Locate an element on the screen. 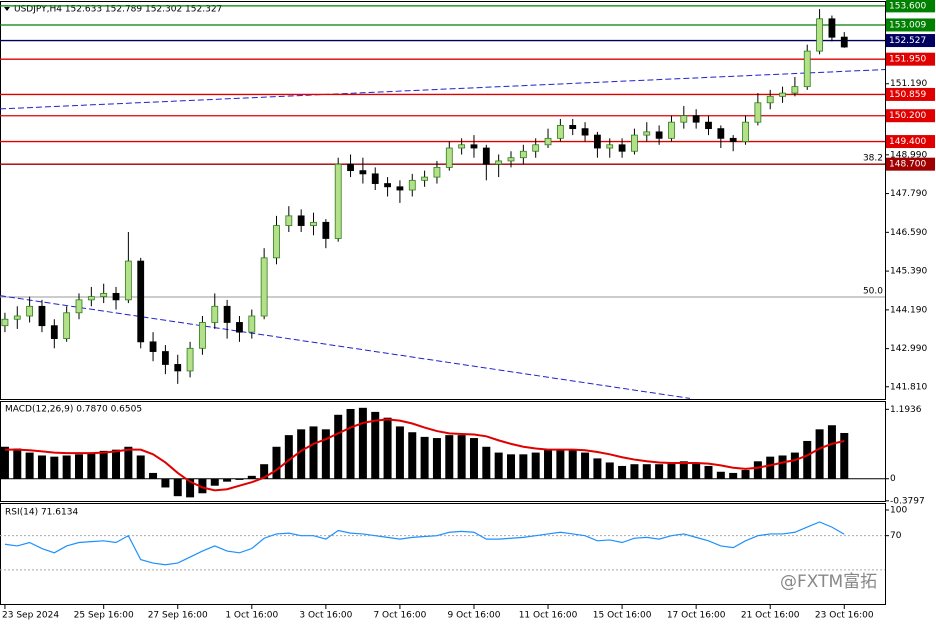 The width and height of the screenshot is (936, 624). level-label: 150.859 is located at coordinates (907, 95).